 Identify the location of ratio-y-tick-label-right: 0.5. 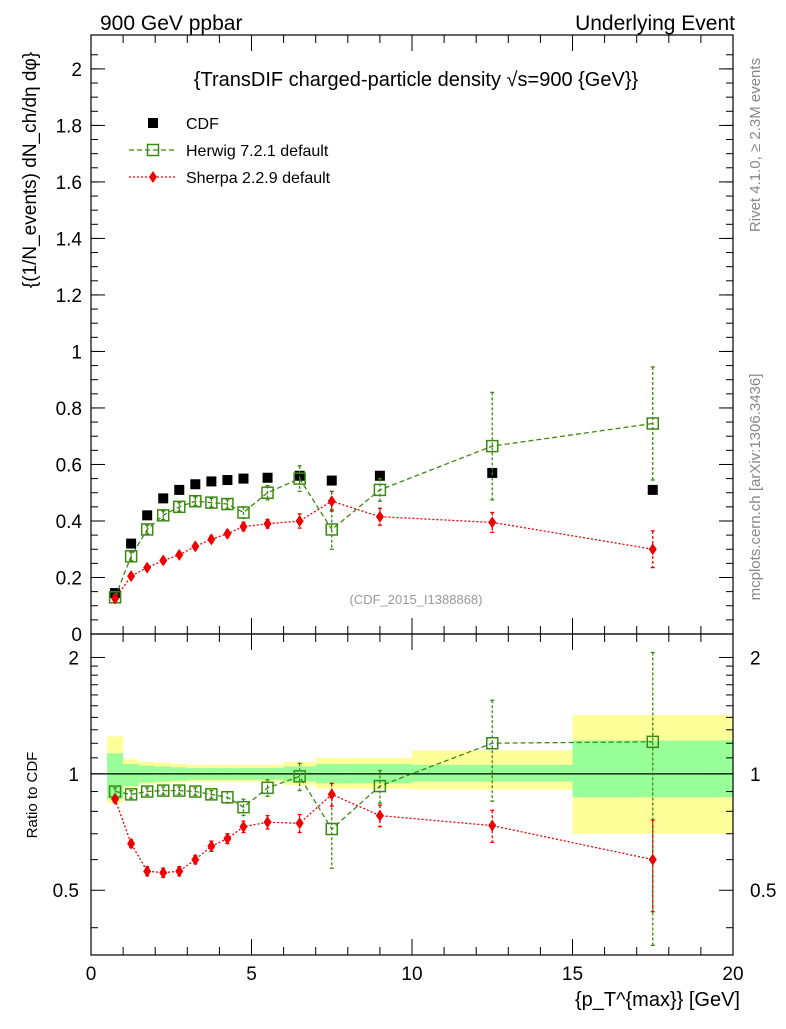
(763, 891).